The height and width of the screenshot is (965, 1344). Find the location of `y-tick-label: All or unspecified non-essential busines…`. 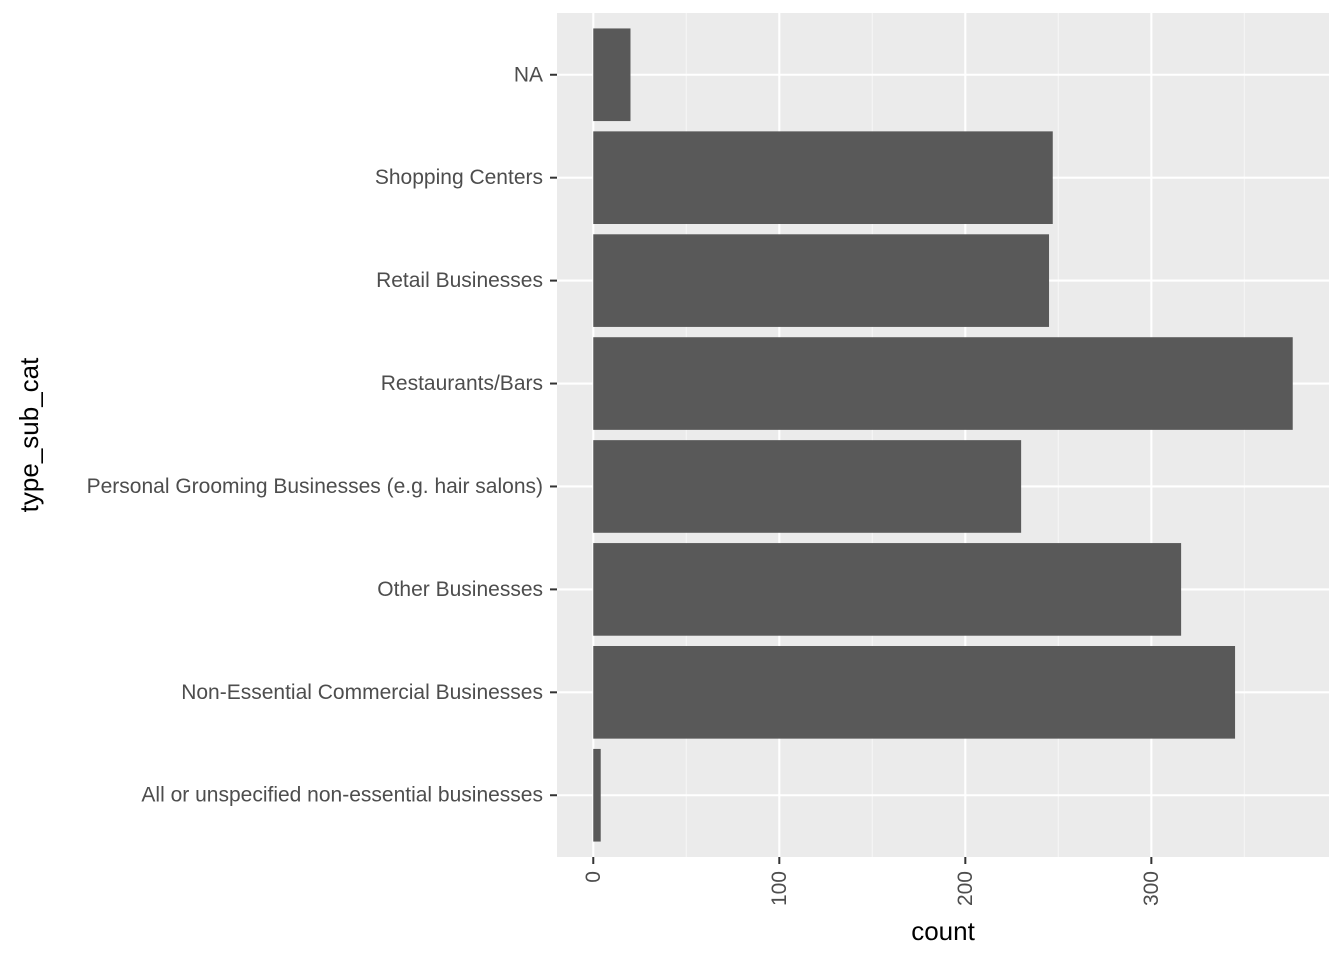

y-tick-label: All or unspecified non-essential busines… is located at coordinates (342, 795).